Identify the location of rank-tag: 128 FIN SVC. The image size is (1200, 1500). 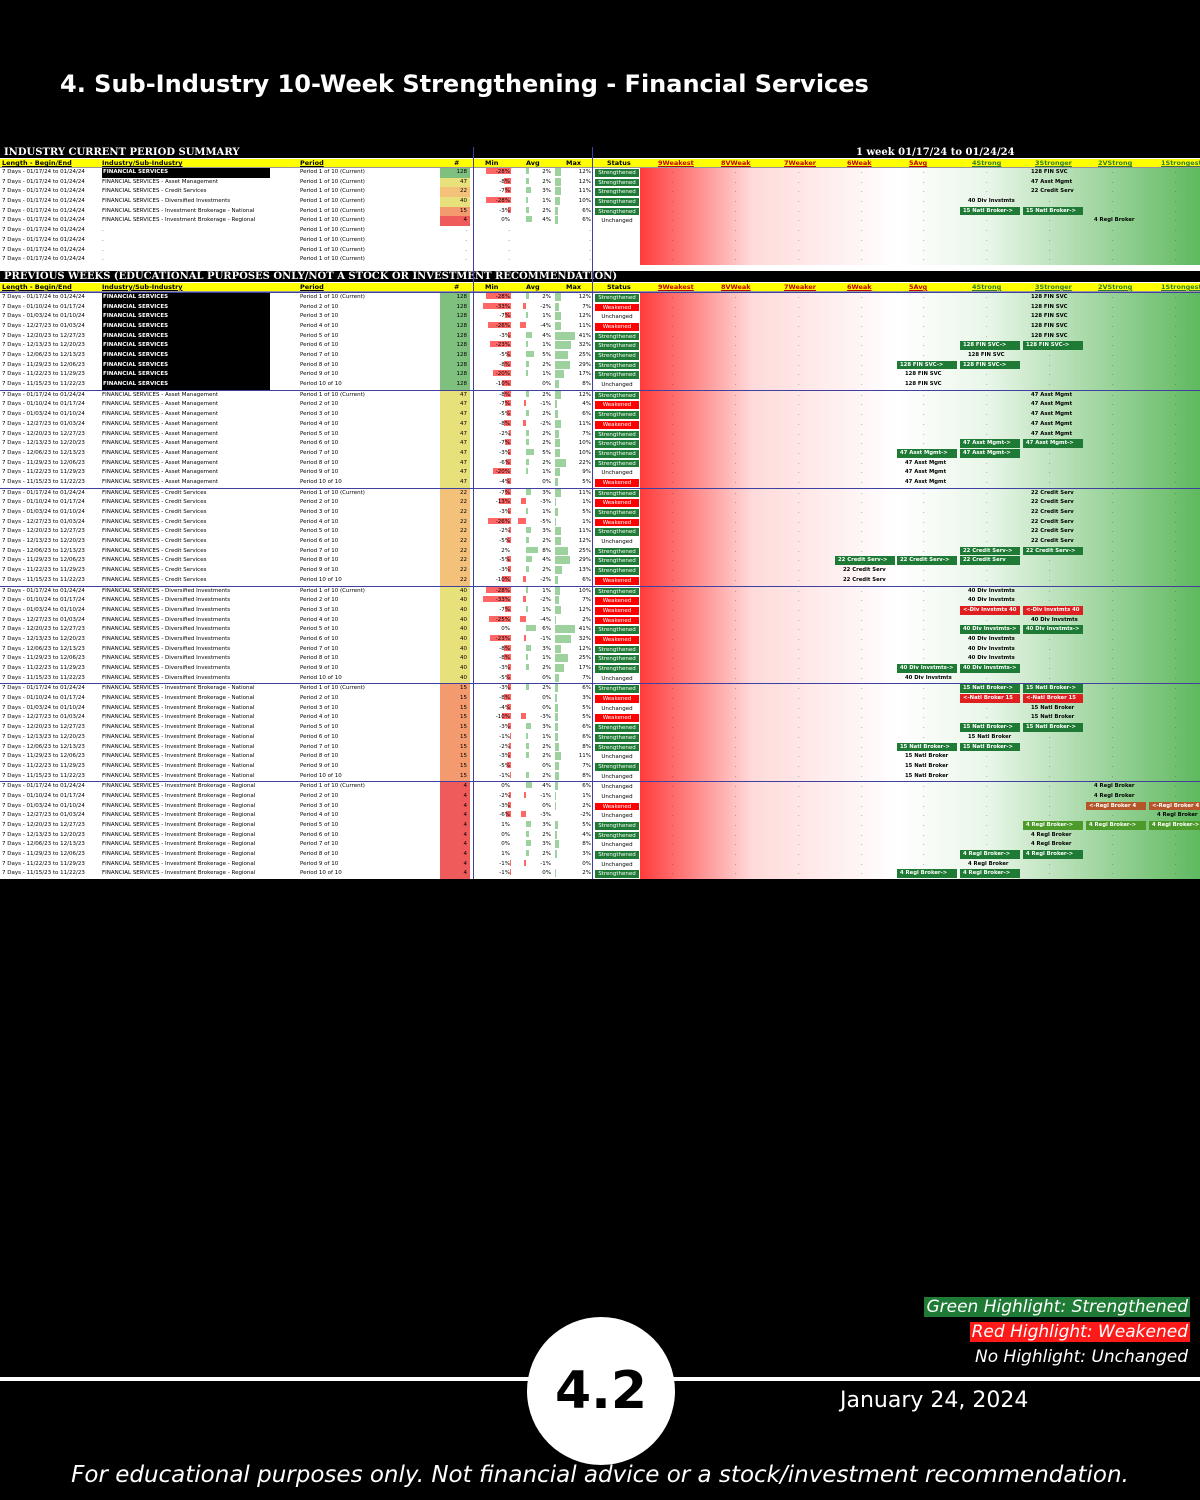
(1049, 306).